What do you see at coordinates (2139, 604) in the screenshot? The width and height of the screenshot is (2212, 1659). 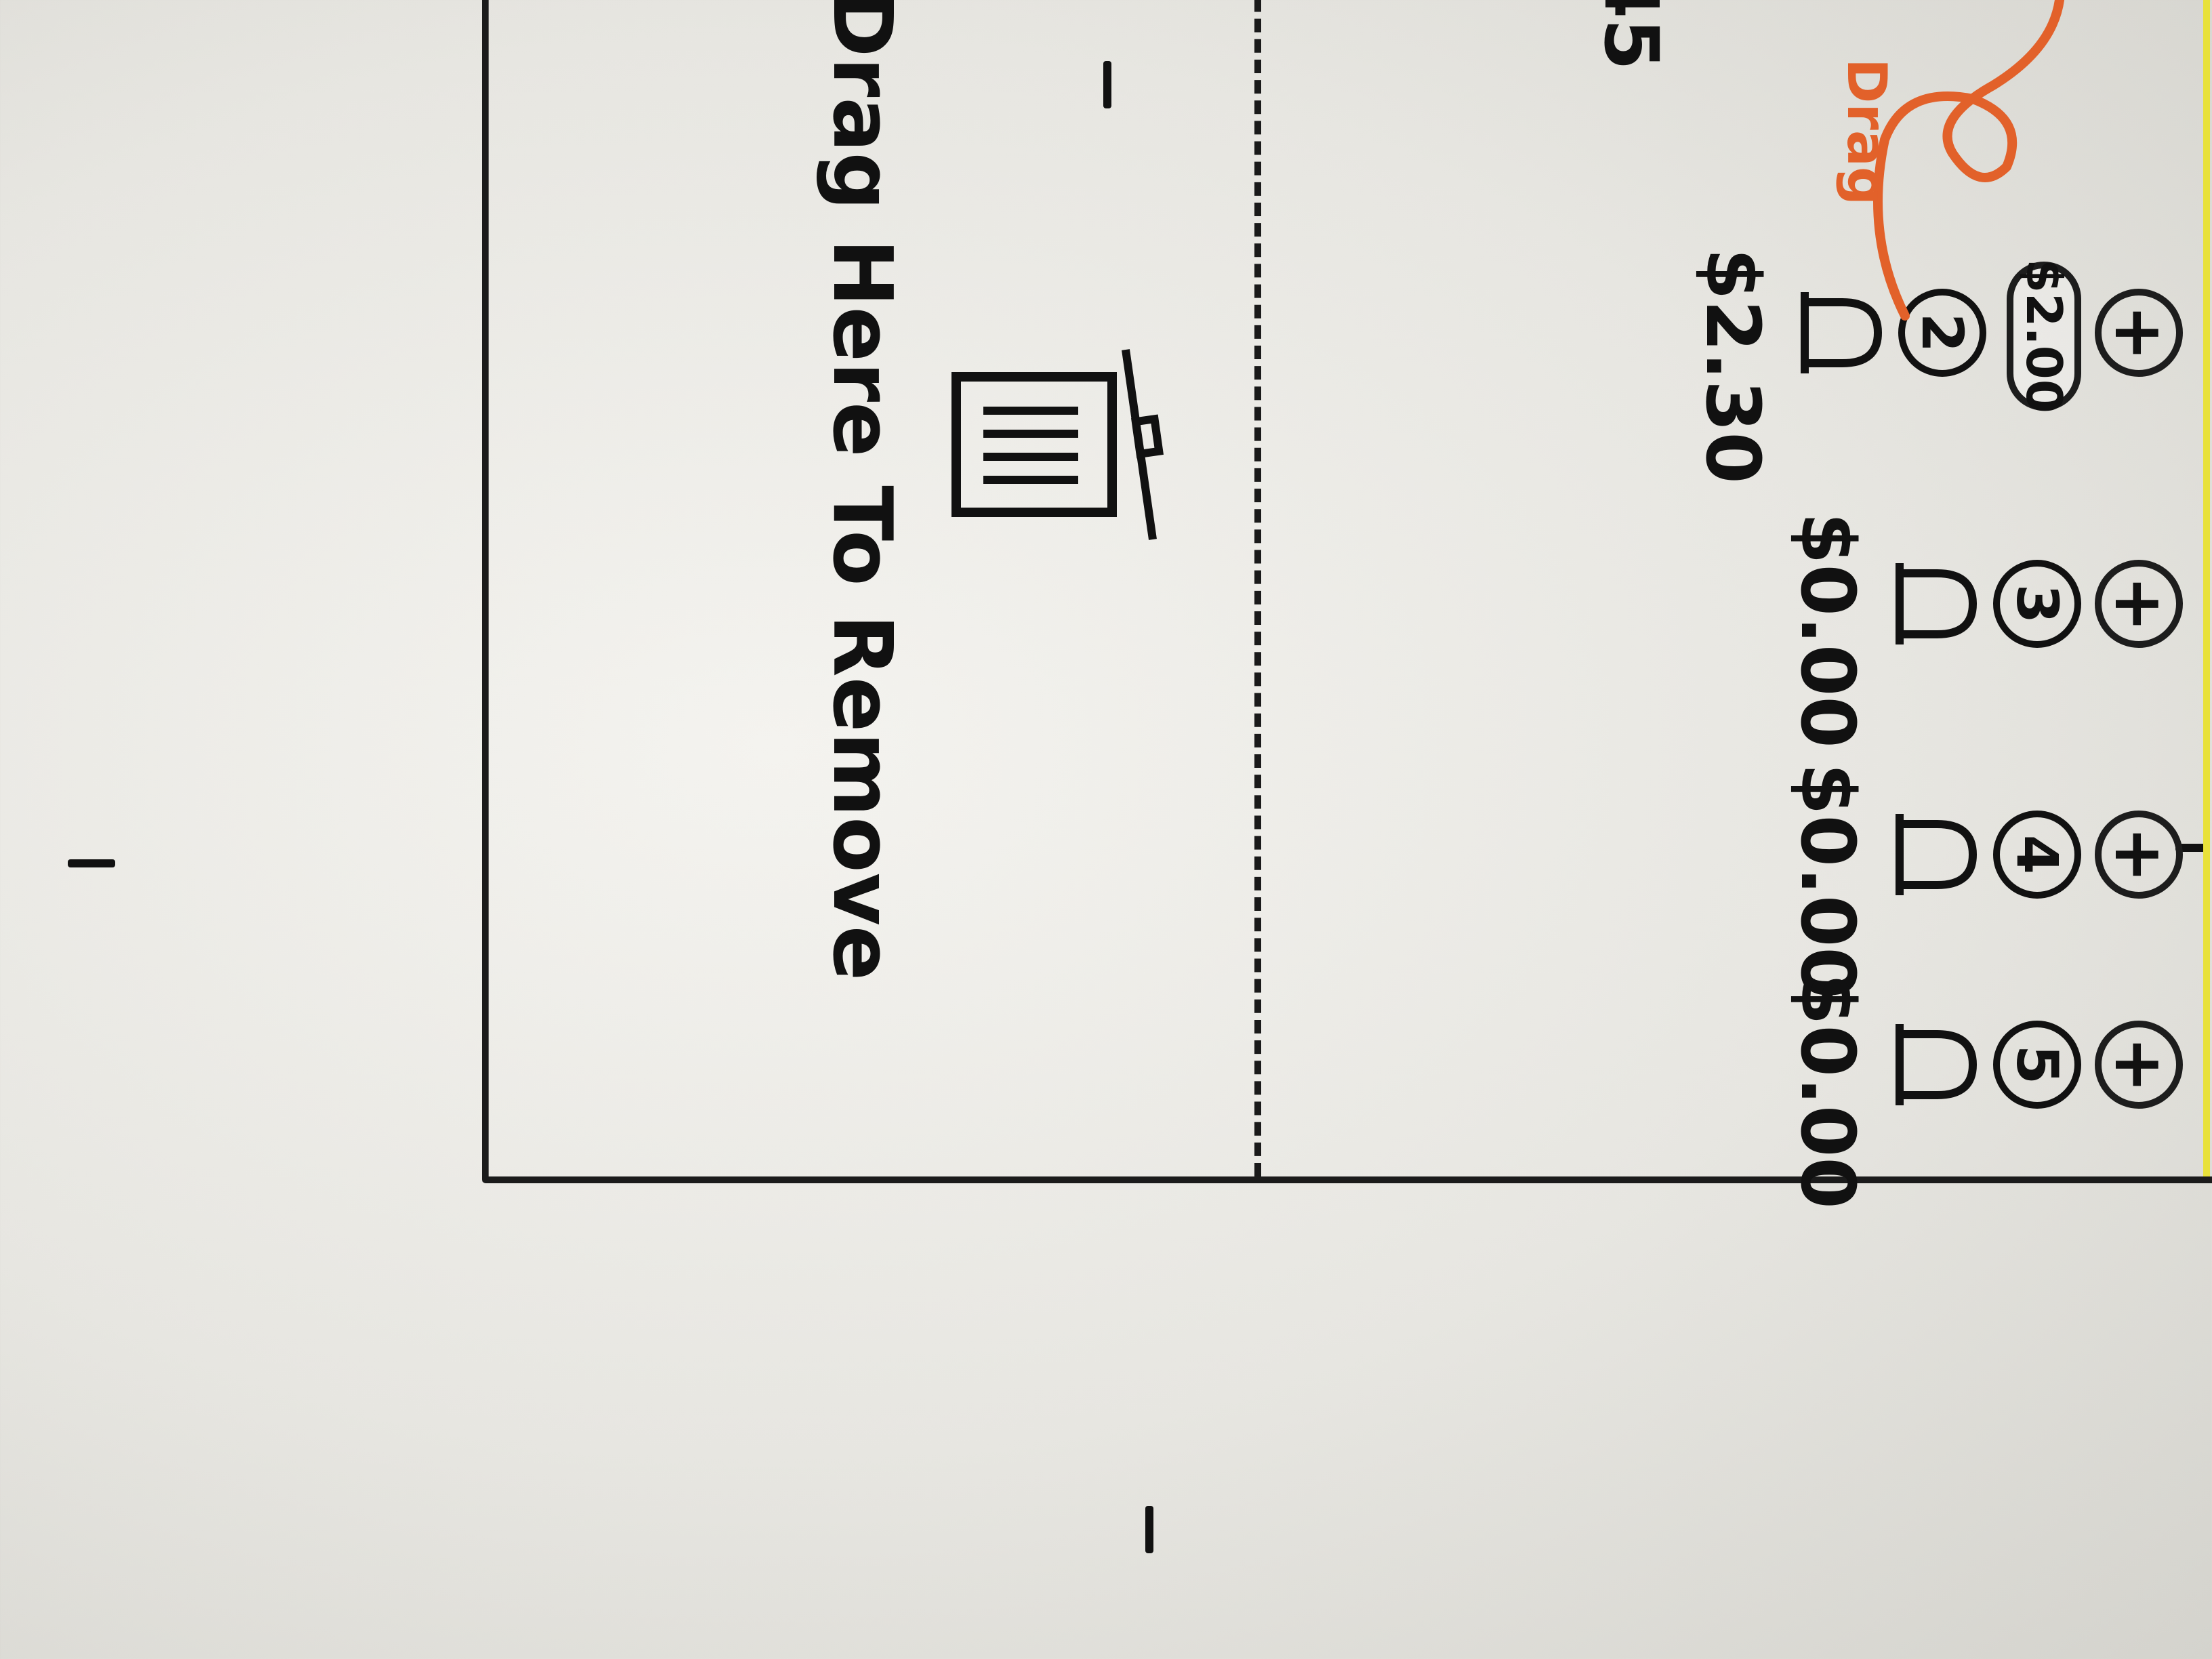 I see `add-item-button-person-3: +` at bounding box center [2139, 604].